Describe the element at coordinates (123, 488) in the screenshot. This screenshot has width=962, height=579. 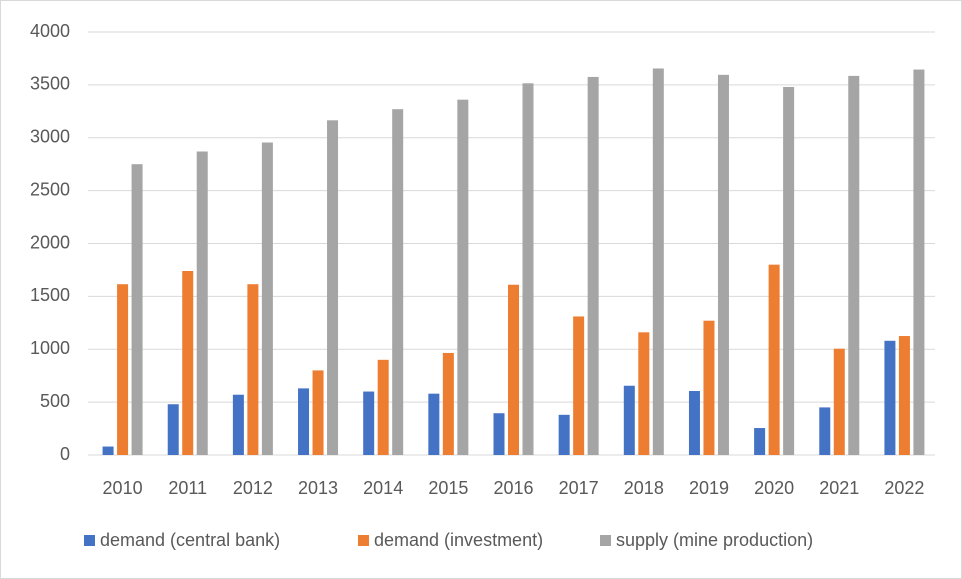
I see `x-tick-label: 2010` at that location.